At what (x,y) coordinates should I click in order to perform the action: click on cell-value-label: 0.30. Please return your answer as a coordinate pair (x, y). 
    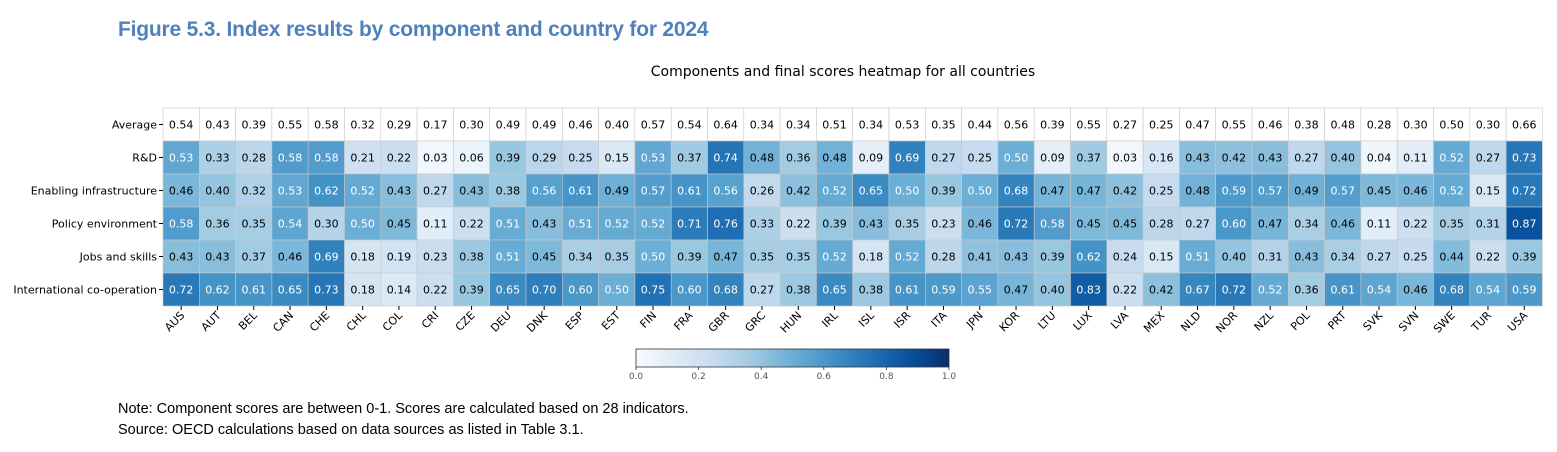
    Looking at the image, I should click on (1488, 125).